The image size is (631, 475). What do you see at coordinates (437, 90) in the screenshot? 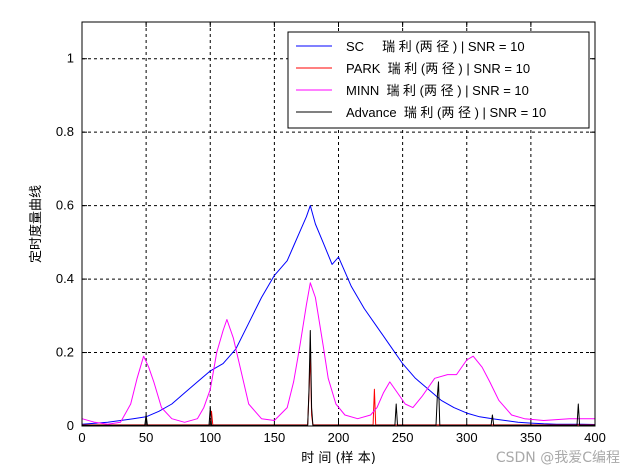
I see `legend-label-2: MINN 瑞 利 (两 径 ) | SNR = 10` at bounding box center [437, 90].